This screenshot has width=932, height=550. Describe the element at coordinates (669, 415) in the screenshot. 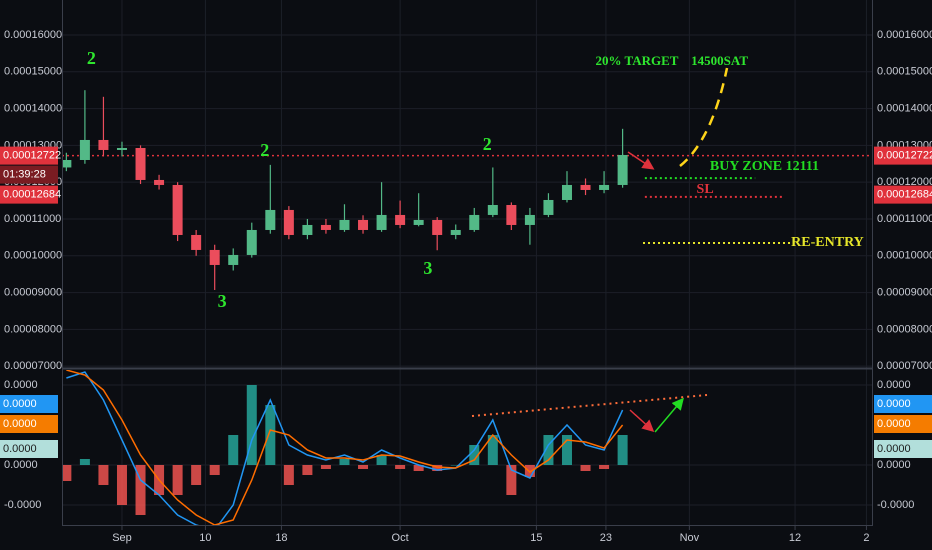

I see `macd-rise-arrow` at that location.